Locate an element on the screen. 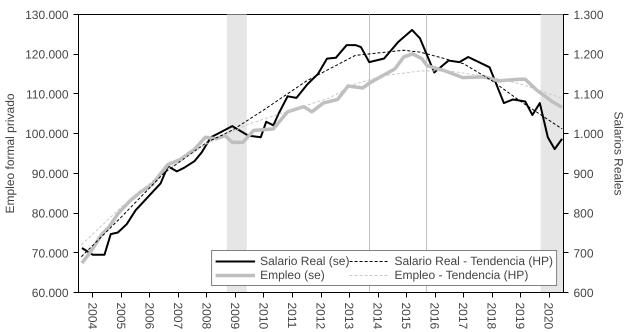 The width and height of the screenshot is (628, 332). x-tick-label: 2008 is located at coordinates (206, 316).